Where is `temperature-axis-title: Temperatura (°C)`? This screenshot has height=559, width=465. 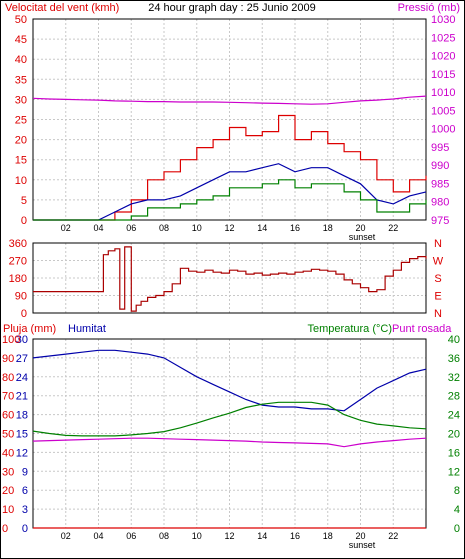 temperature-axis-title: Temperatura (°C) is located at coordinates (350, 329).